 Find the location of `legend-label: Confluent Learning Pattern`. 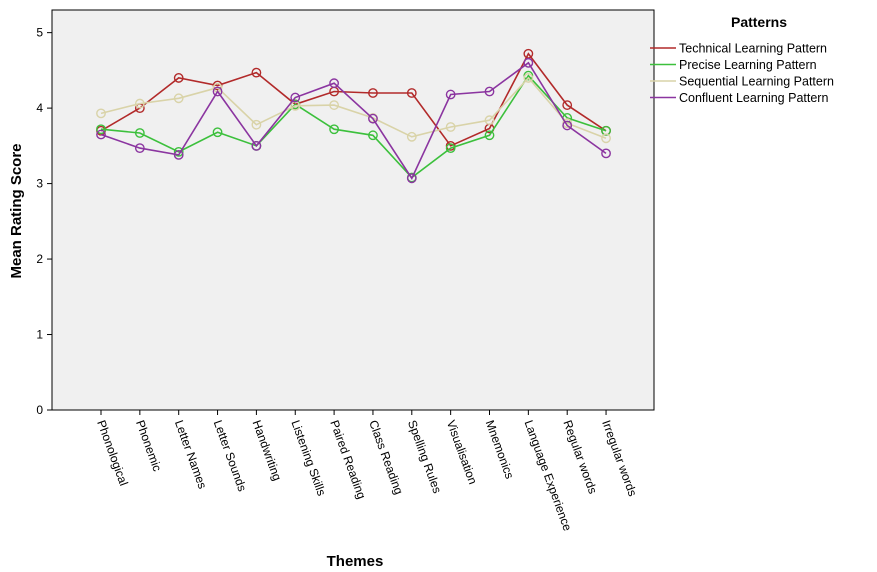

legend-label: Confluent Learning Pattern is located at coordinates (753, 98).